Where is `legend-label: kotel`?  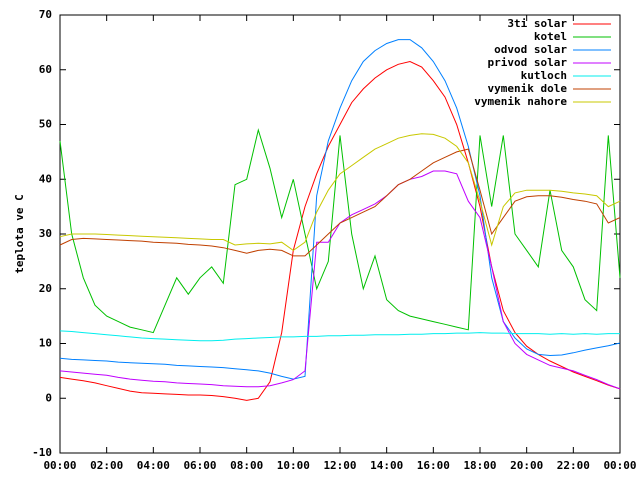 legend-label: kotel is located at coordinates (550, 36).